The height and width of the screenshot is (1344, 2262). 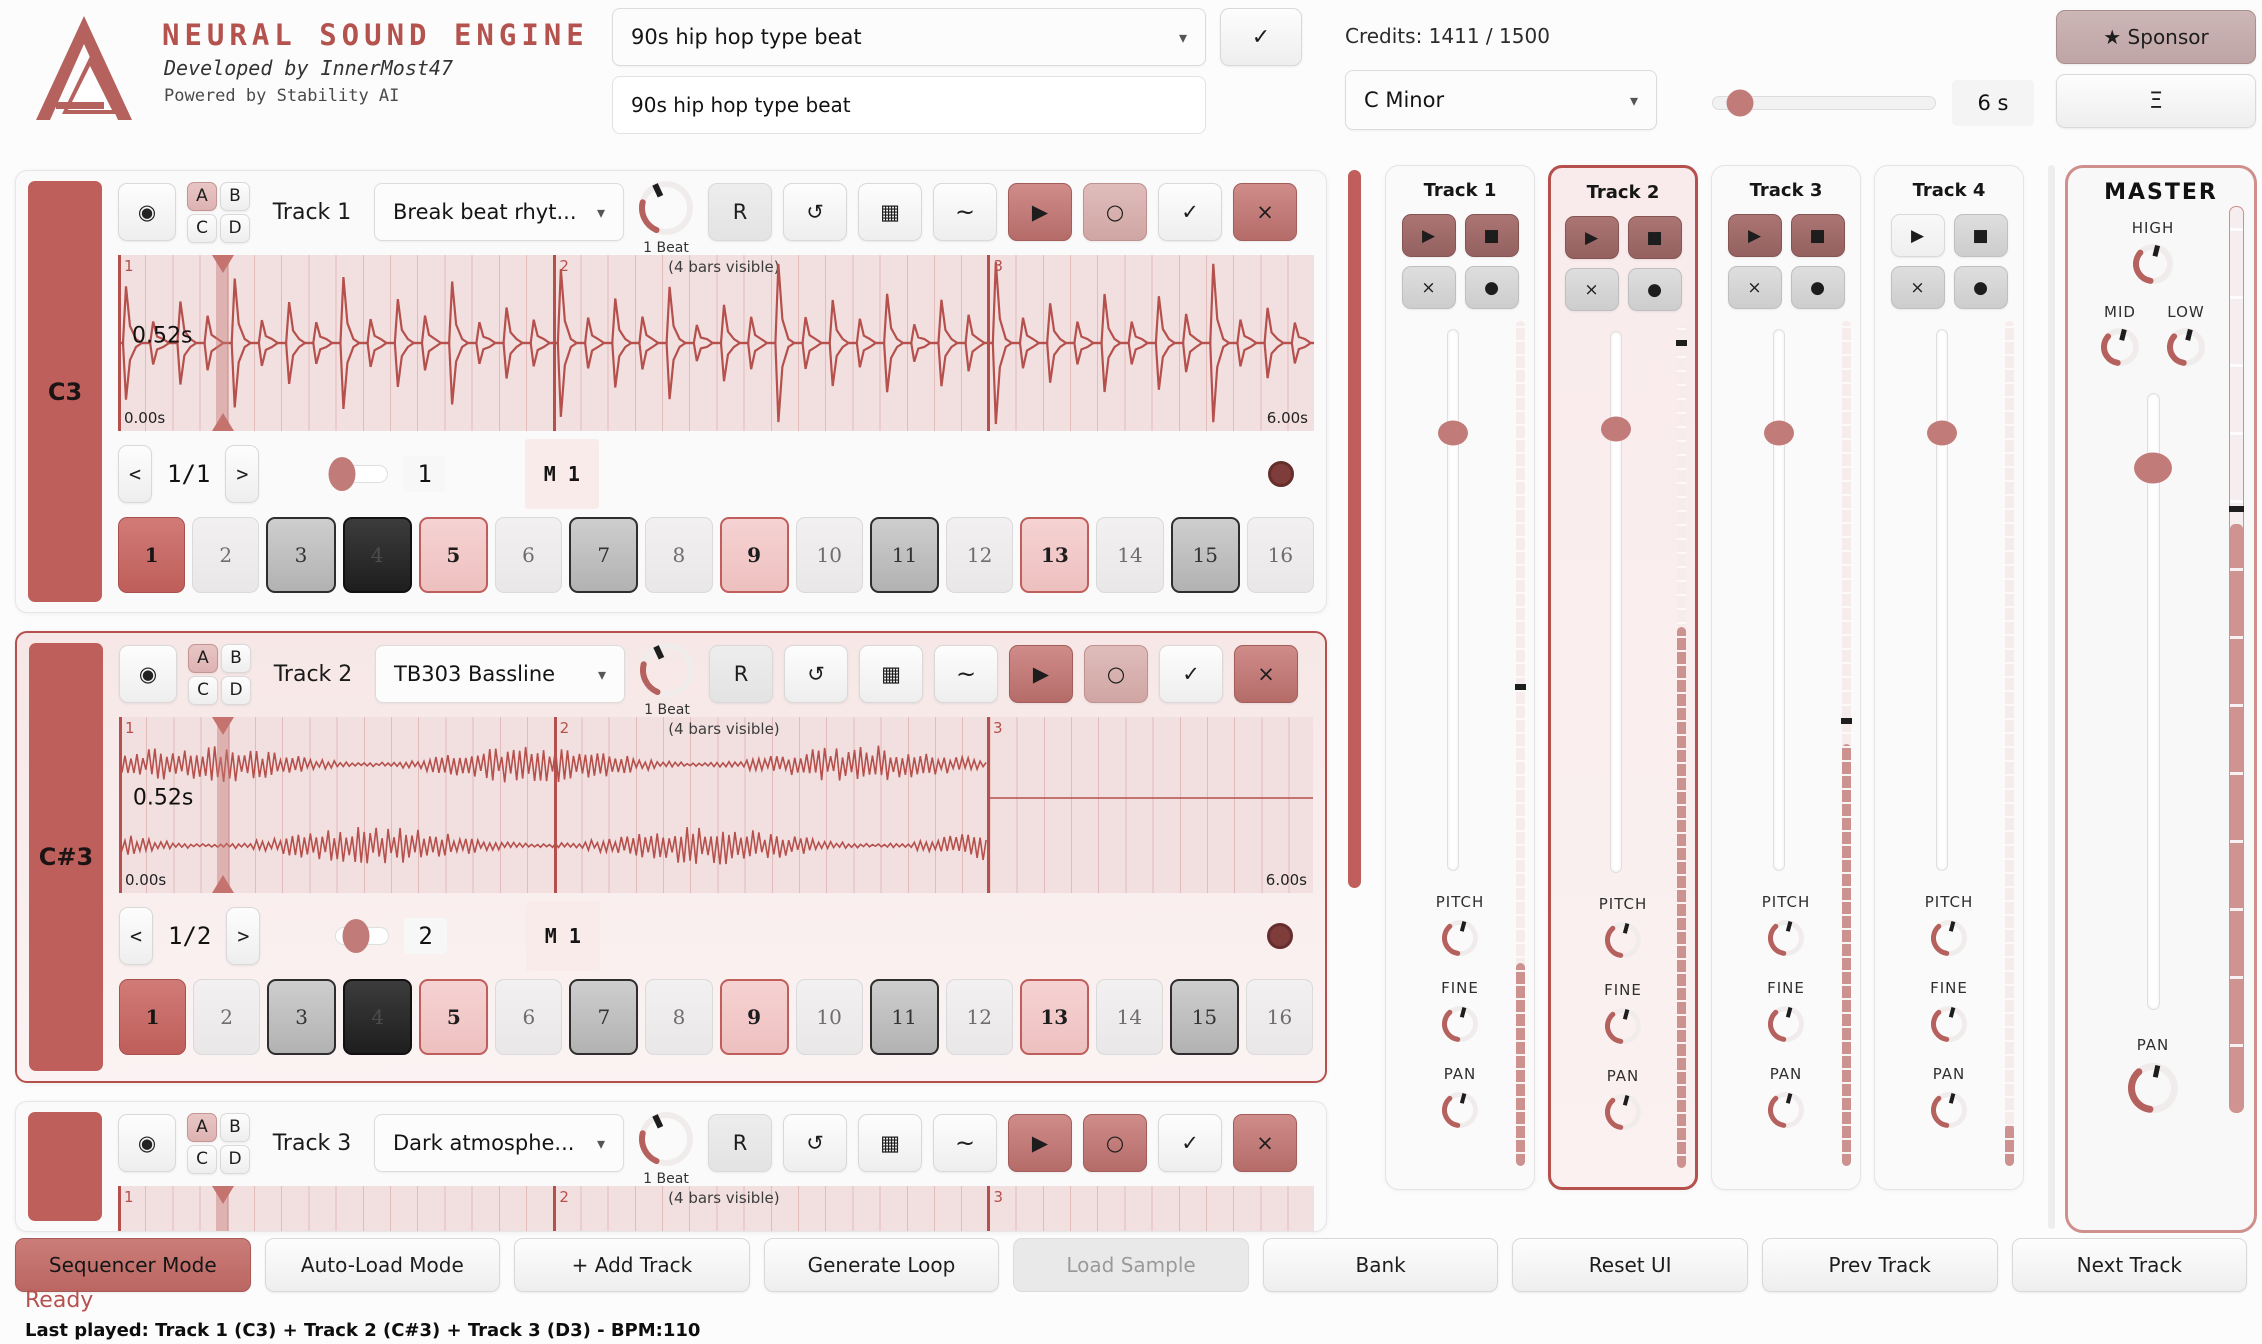 What do you see at coordinates (1280, 555) in the screenshot?
I see `step-button-16: 16` at bounding box center [1280, 555].